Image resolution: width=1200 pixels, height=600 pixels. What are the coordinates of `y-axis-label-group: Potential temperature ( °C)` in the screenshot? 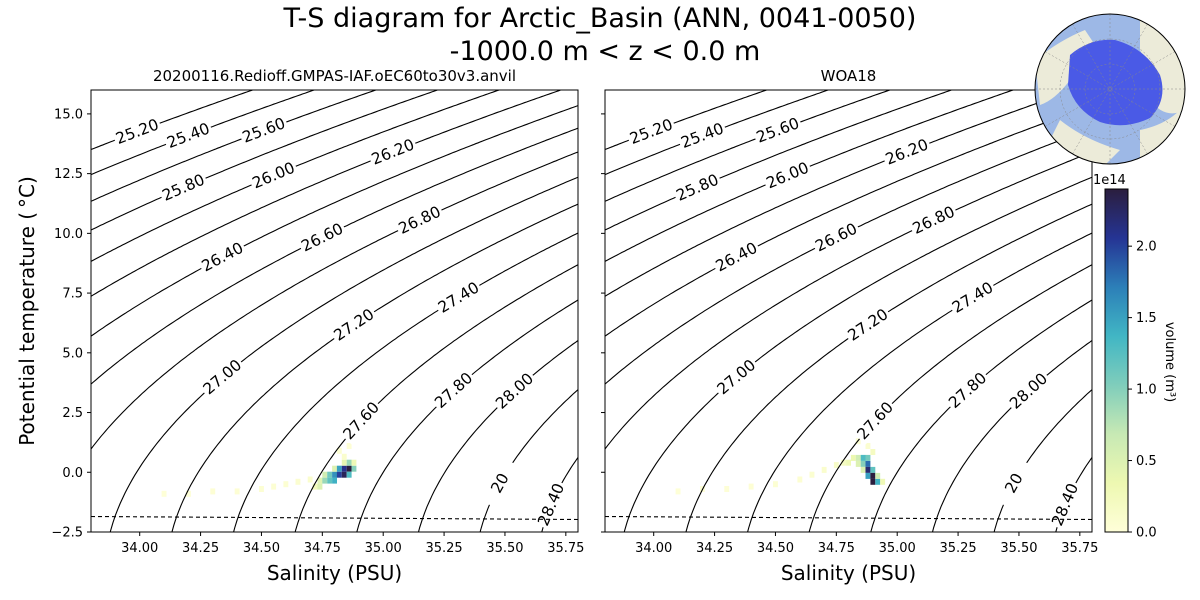 It's located at (27, 311).